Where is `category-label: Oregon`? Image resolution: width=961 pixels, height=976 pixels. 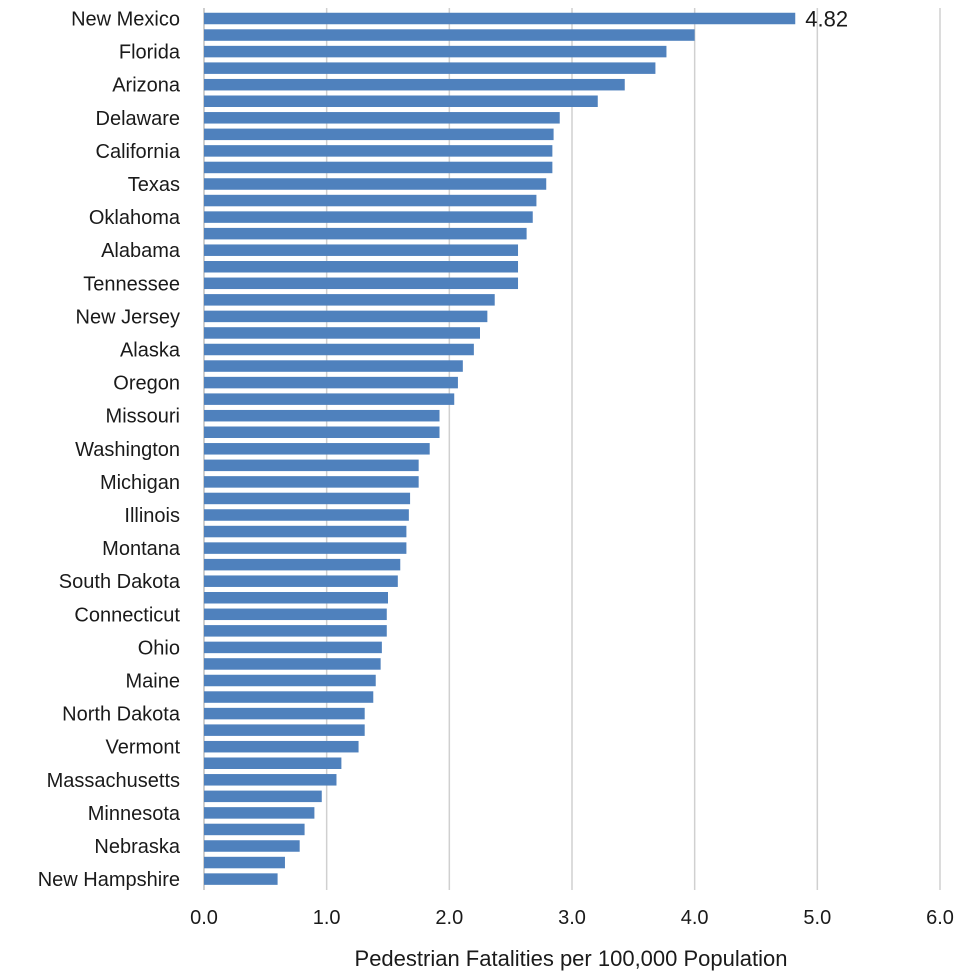
category-label: Oregon is located at coordinates (146, 384).